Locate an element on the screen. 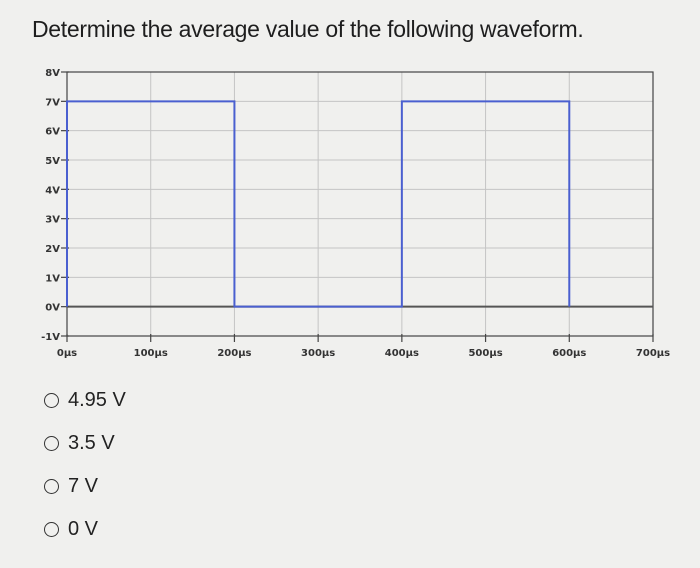  option-label: 7 V is located at coordinates (83, 485).